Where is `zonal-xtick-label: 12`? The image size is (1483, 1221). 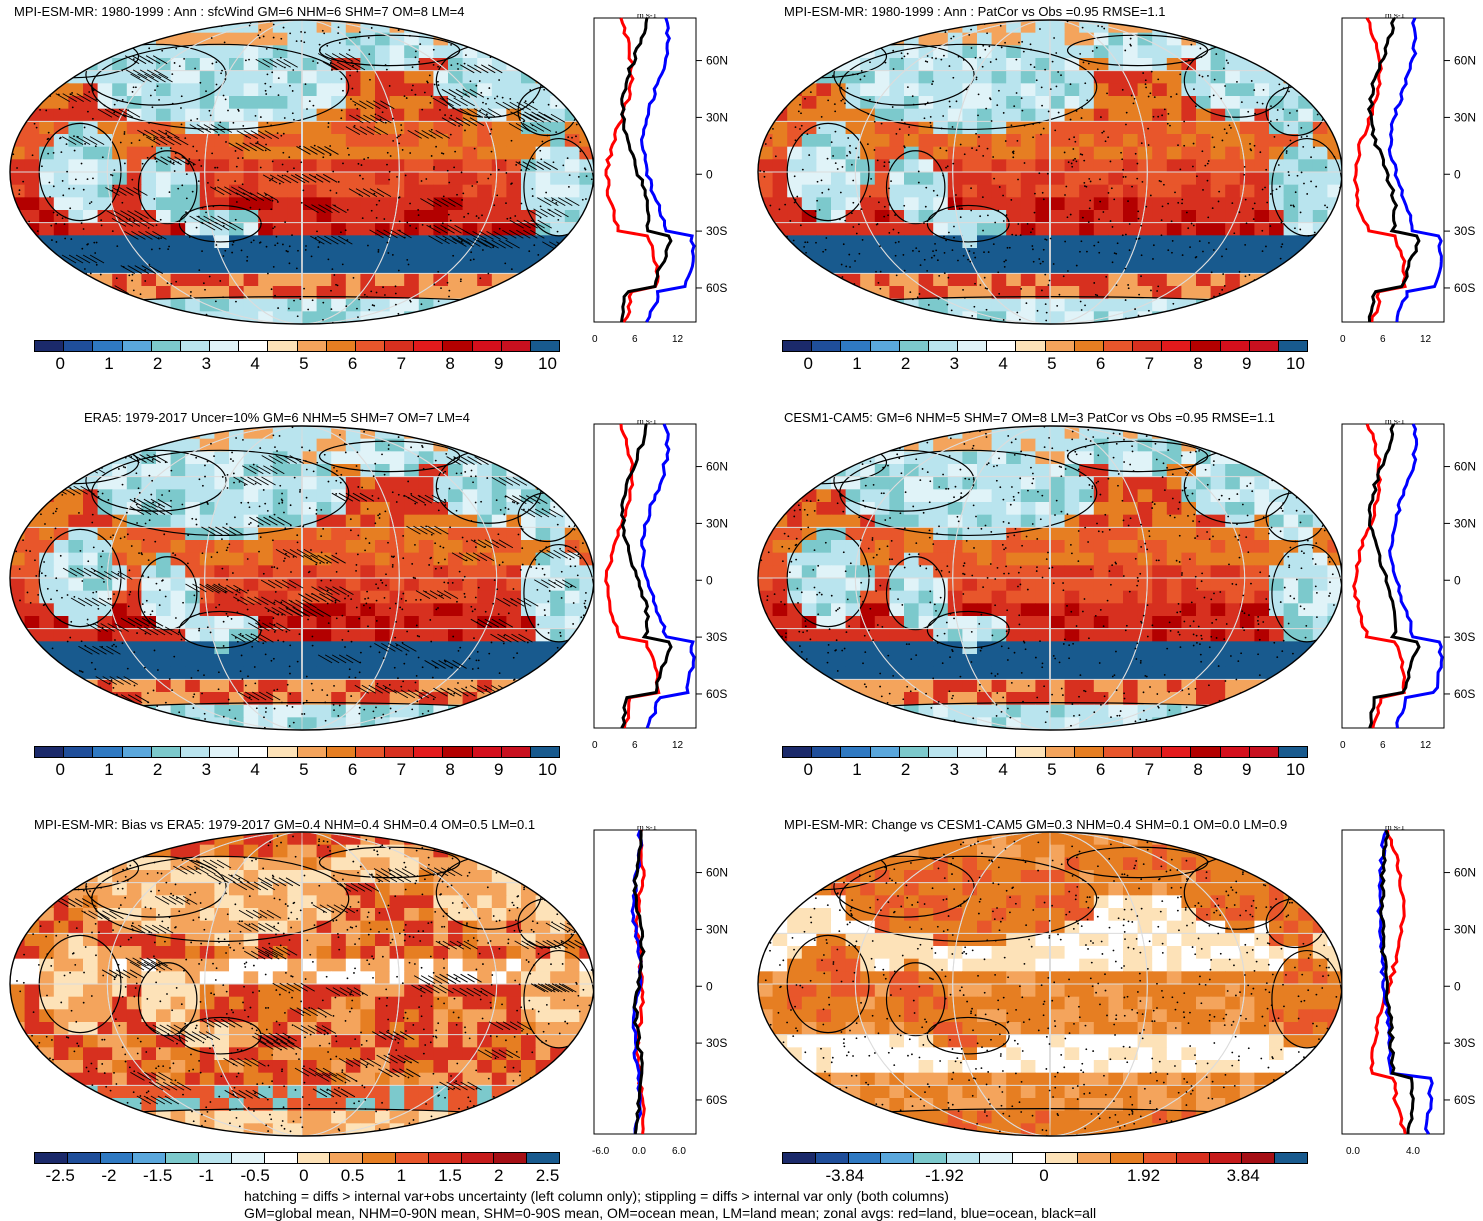 zonal-xtick-label: 12 is located at coordinates (1426, 339).